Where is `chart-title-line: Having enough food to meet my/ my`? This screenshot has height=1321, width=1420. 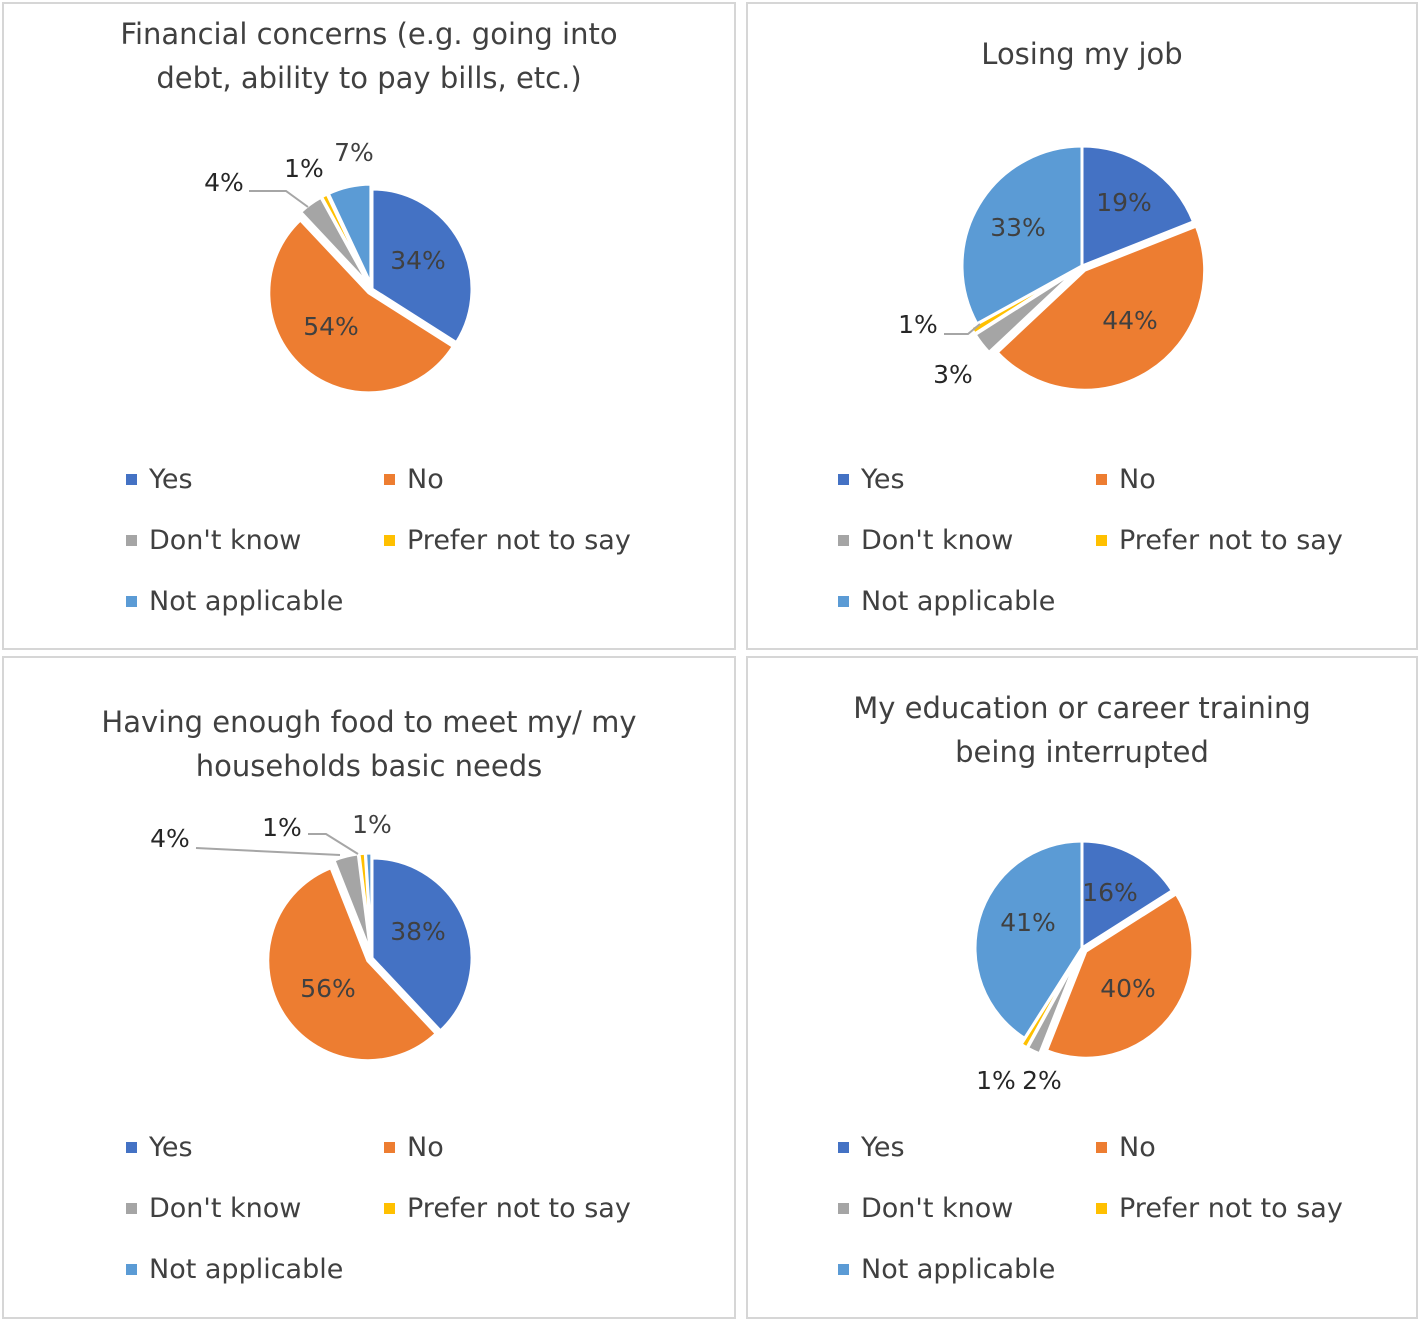 chart-title-line: Having enough food to meet my/ my is located at coordinates (369, 722).